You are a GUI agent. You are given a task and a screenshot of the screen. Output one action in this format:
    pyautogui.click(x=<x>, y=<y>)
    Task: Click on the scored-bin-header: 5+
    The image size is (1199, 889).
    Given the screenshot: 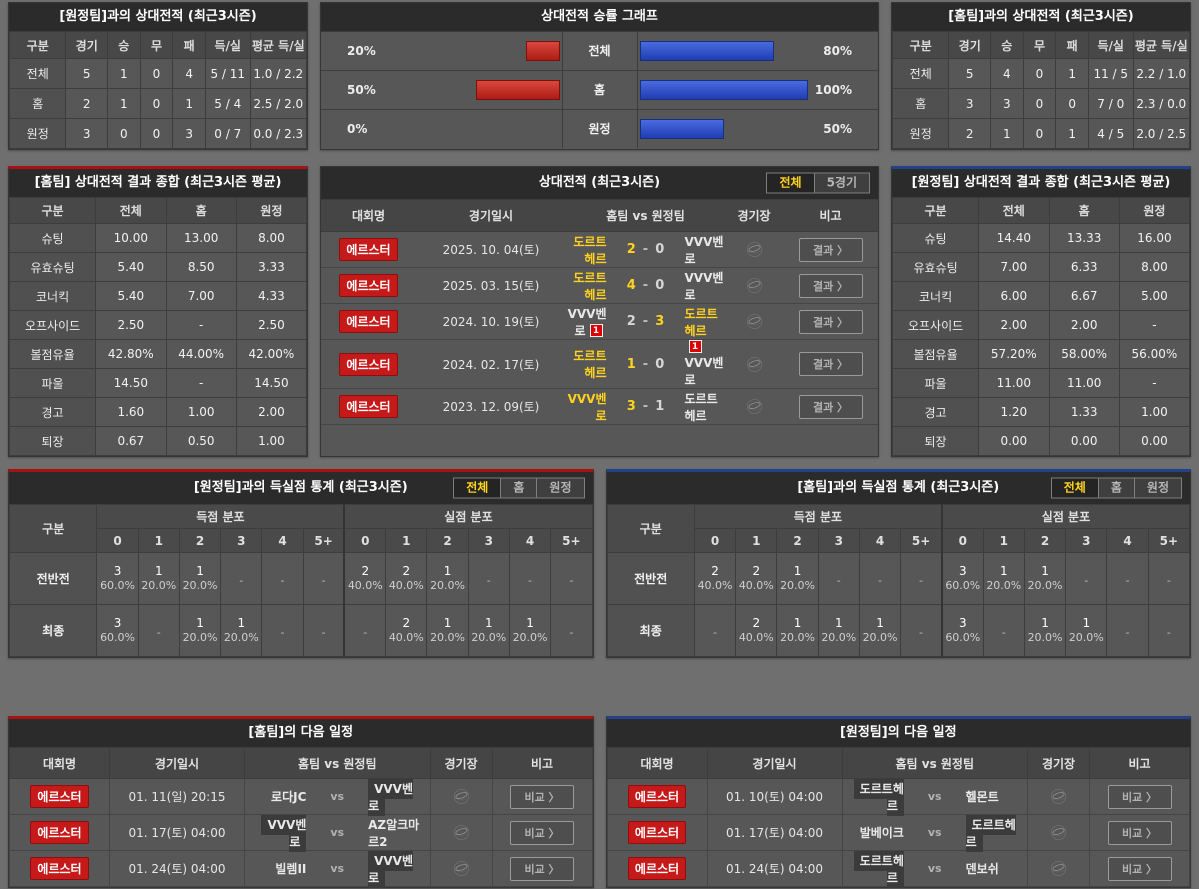 What is the action you would take?
    pyautogui.click(x=323, y=540)
    